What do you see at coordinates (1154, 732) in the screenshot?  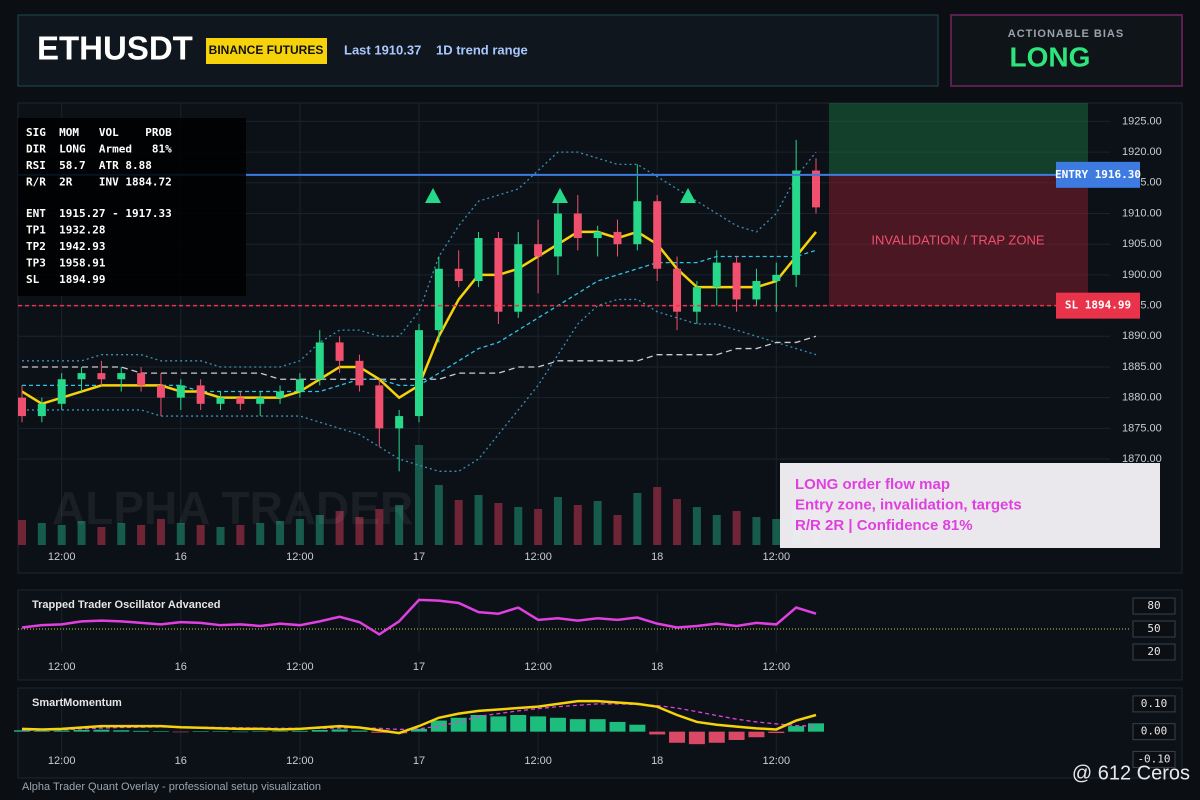 I see `tick-box` at bounding box center [1154, 732].